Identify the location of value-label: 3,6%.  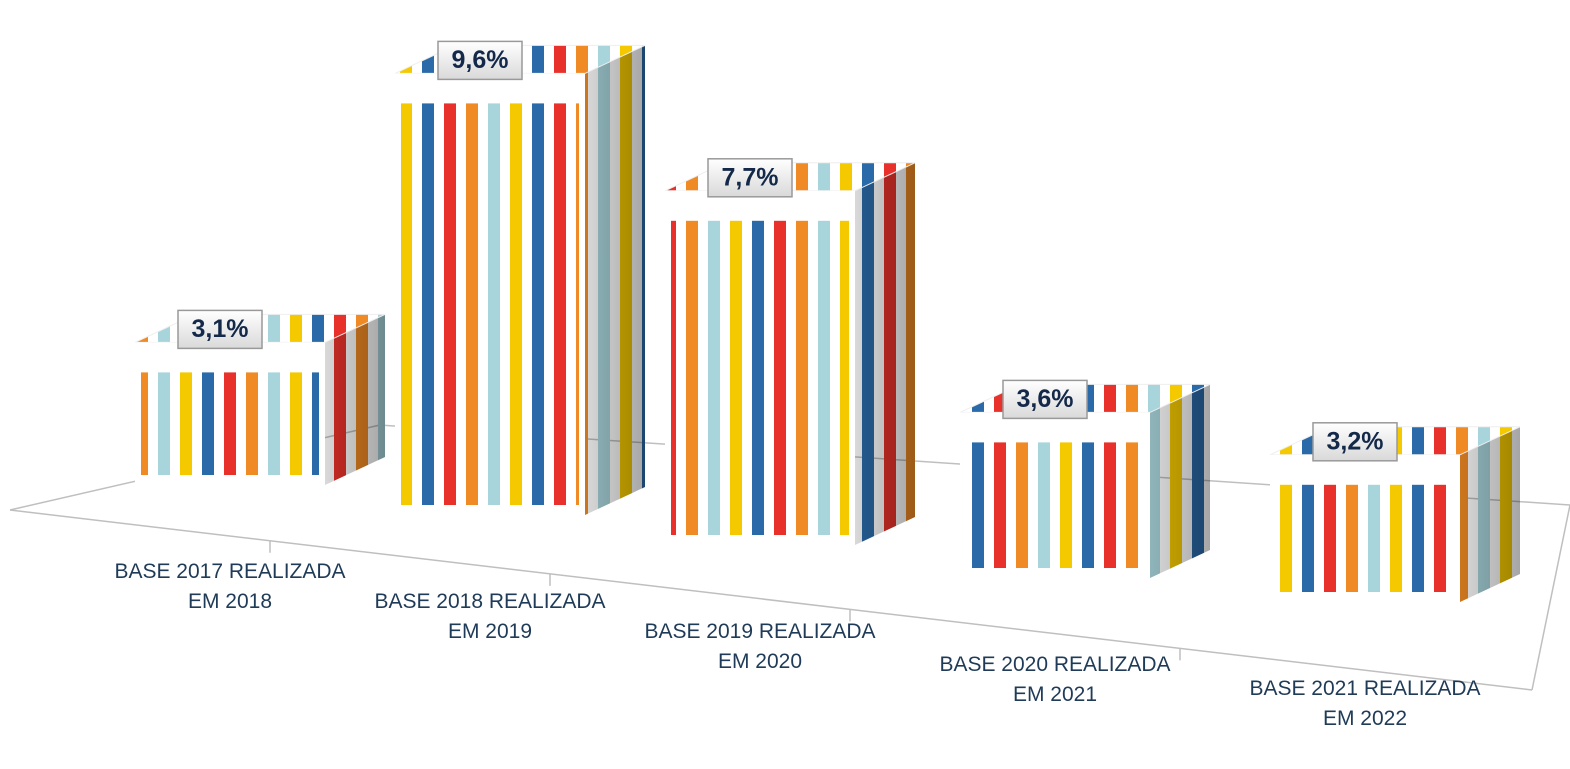
(1045, 399).